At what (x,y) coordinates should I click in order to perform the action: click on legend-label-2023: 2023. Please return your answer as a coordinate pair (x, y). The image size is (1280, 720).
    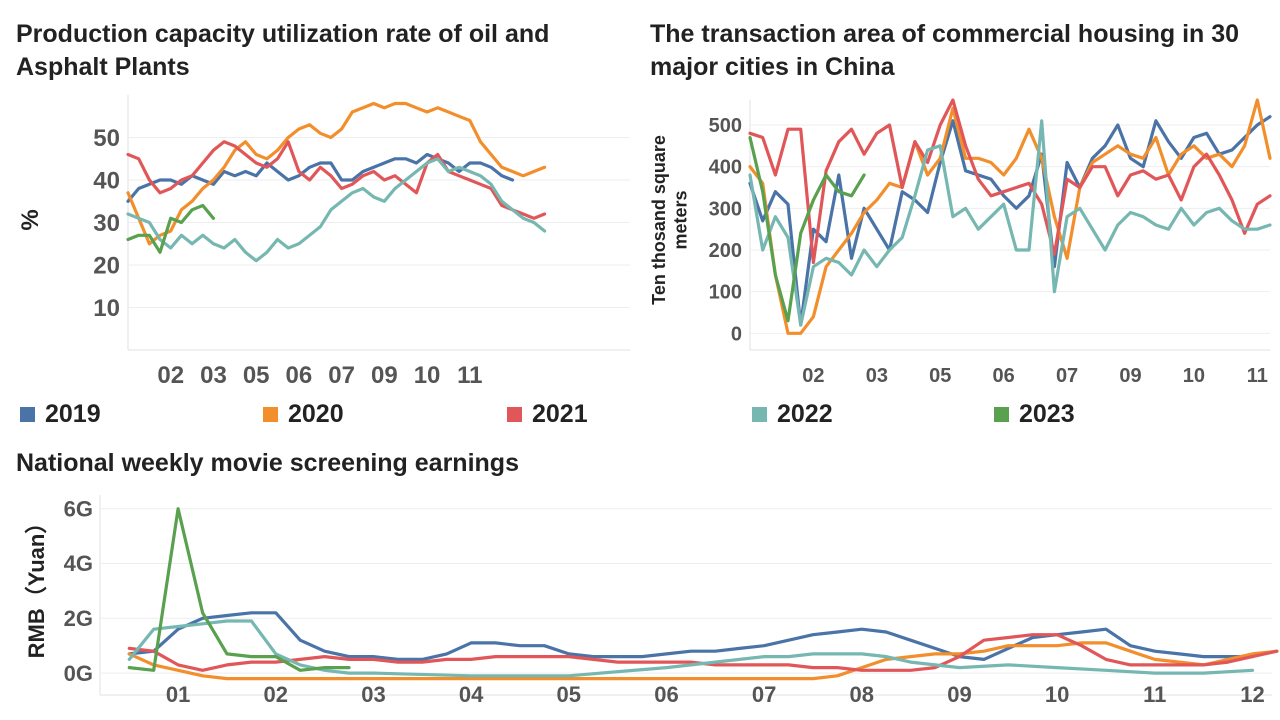
    Looking at the image, I should click on (1047, 414).